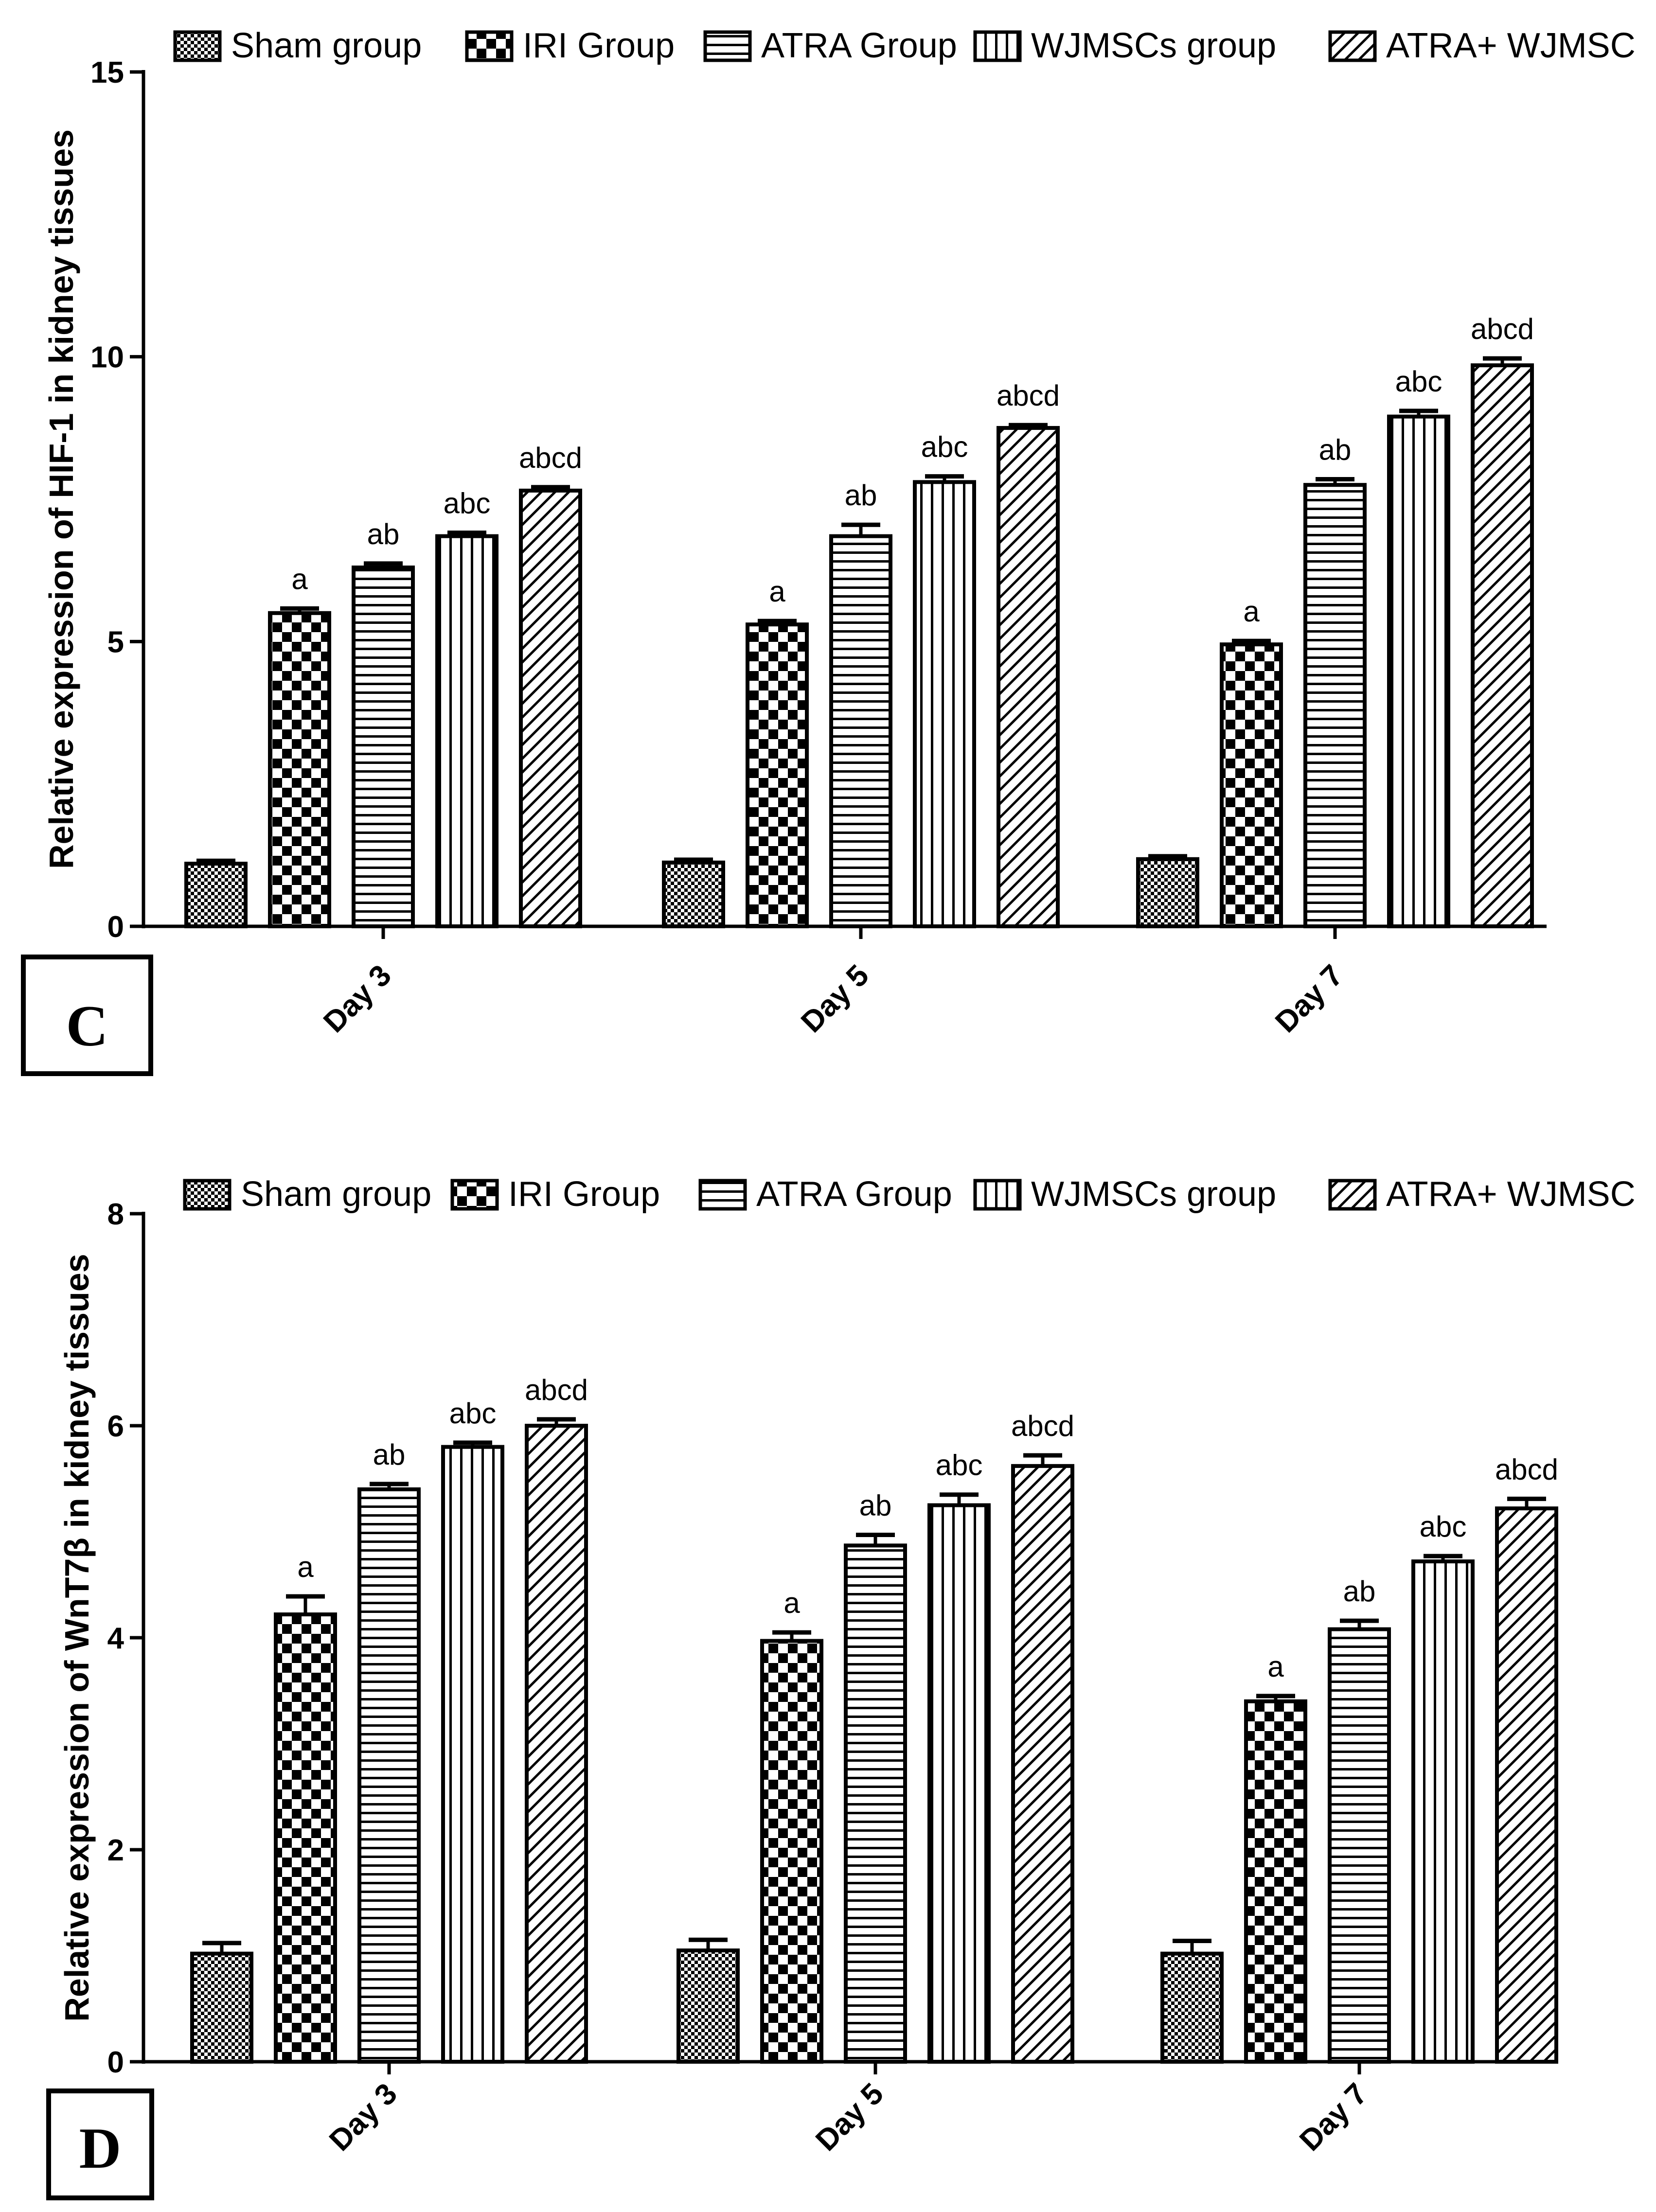 This screenshot has width=1656, height=2212. What do you see at coordinates (100, 2148) in the screenshot?
I see `panel-label: D` at bounding box center [100, 2148].